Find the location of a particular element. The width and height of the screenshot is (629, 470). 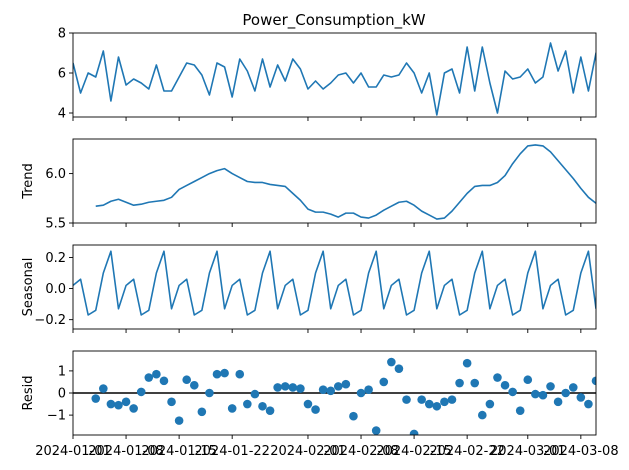

x-tick-label: 2024-01-08 is located at coordinates (126, 451).